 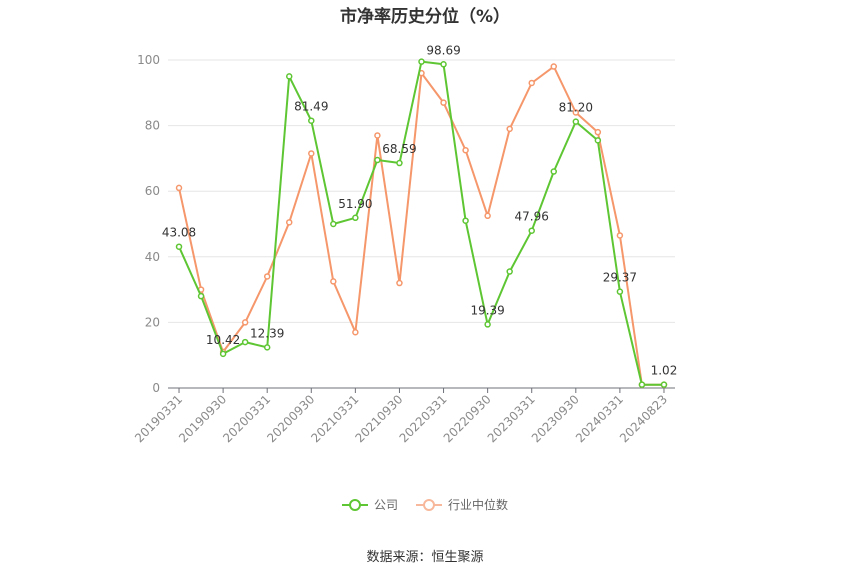 What do you see at coordinates (429, 504) in the screenshot?
I see `legend-swatch-industry-median` at bounding box center [429, 504].